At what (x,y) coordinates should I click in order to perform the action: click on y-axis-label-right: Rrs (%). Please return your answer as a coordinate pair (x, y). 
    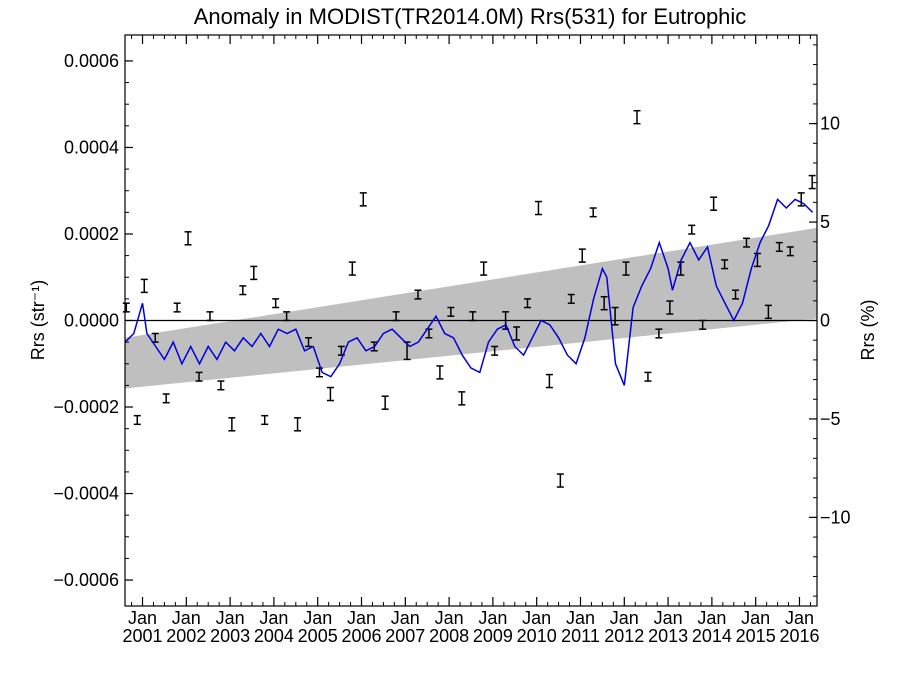
    Looking at the image, I should click on (868, 330).